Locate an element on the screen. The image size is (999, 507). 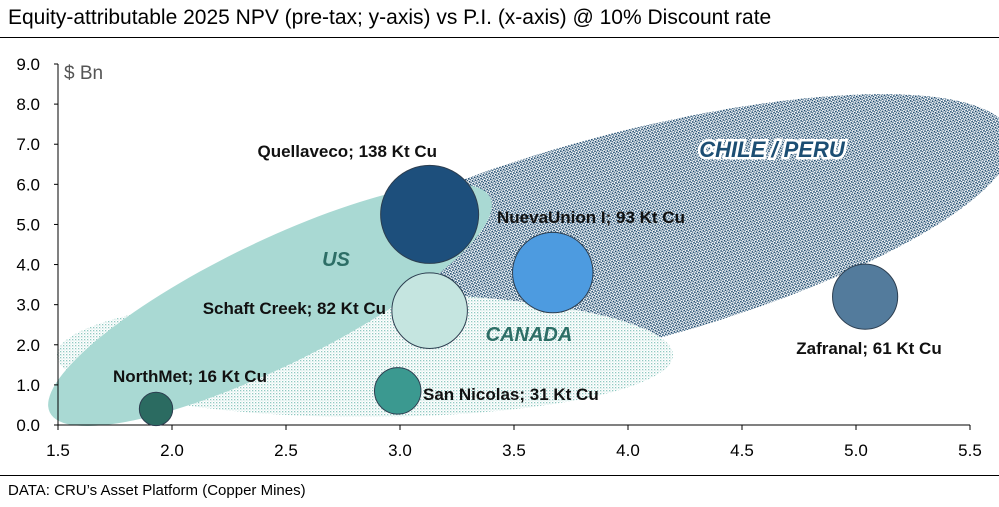
y-tick-label: 2.0 is located at coordinates (28, 345).